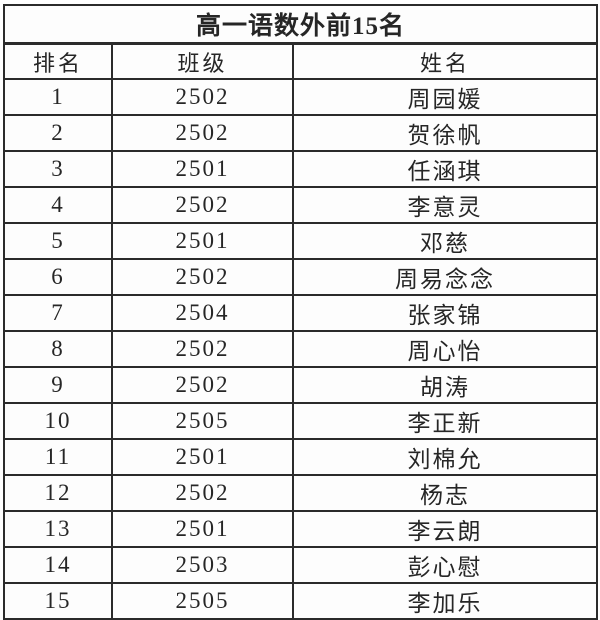 This screenshot has width=600, height=620. What do you see at coordinates (445, 349) in the screenshot?
I see `name-cell: 周心怡` at bounding box center [445, 349].